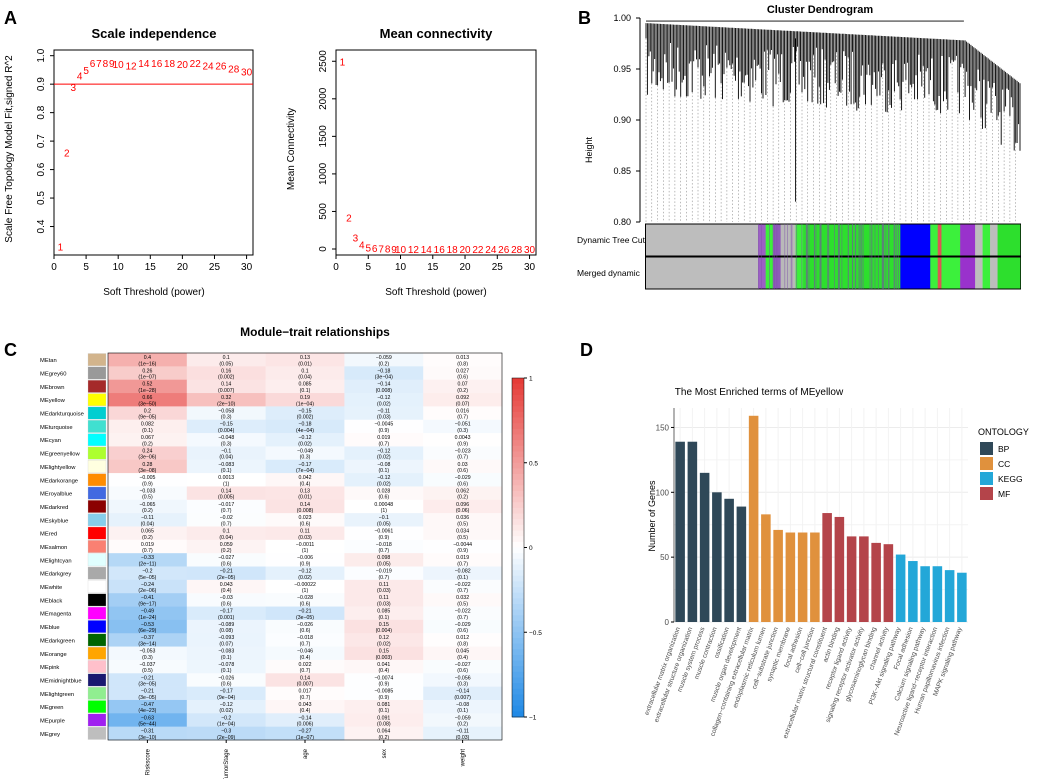  Describe the element at coordinates (384, 658) in the screenshot. I see `heatmap-cell-p: (0.003)` at that location.